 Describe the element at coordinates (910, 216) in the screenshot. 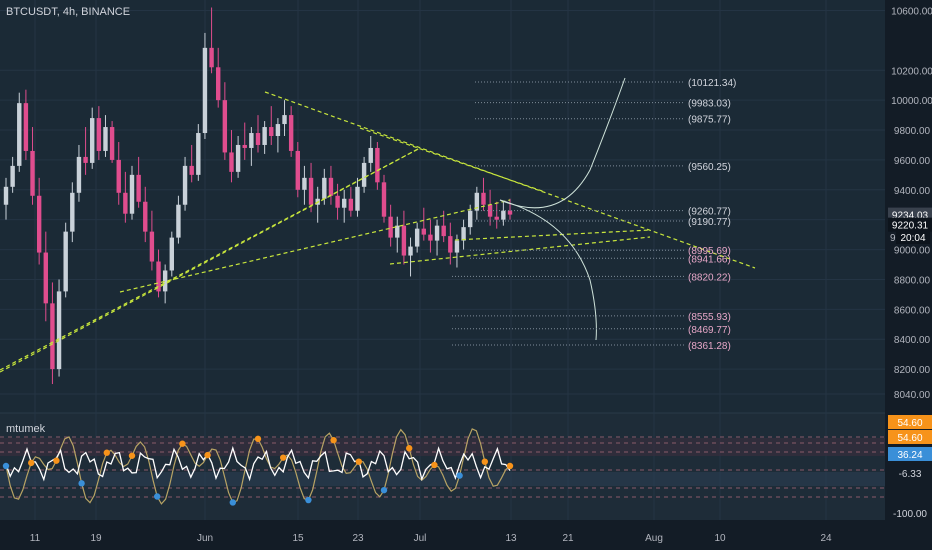

I see `last-price-value: 9234.03` at that location.